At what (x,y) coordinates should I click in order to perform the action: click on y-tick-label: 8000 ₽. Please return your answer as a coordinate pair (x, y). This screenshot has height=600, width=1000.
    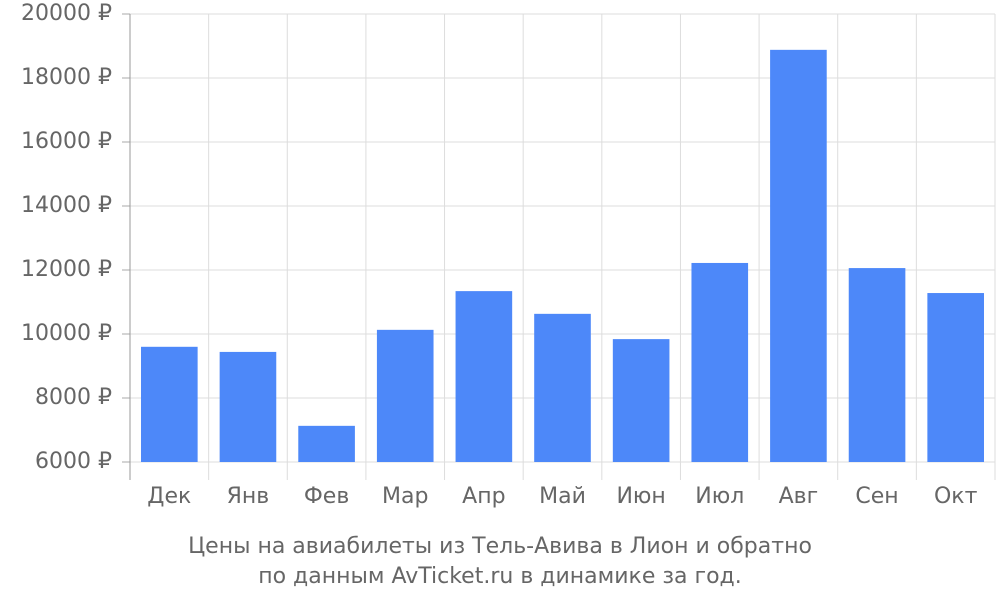
    Looking at the image, I should click on (73, 397).